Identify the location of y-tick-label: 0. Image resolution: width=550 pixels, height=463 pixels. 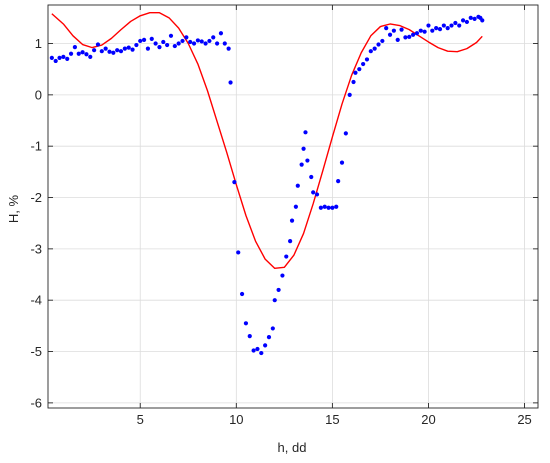
(38, 94).